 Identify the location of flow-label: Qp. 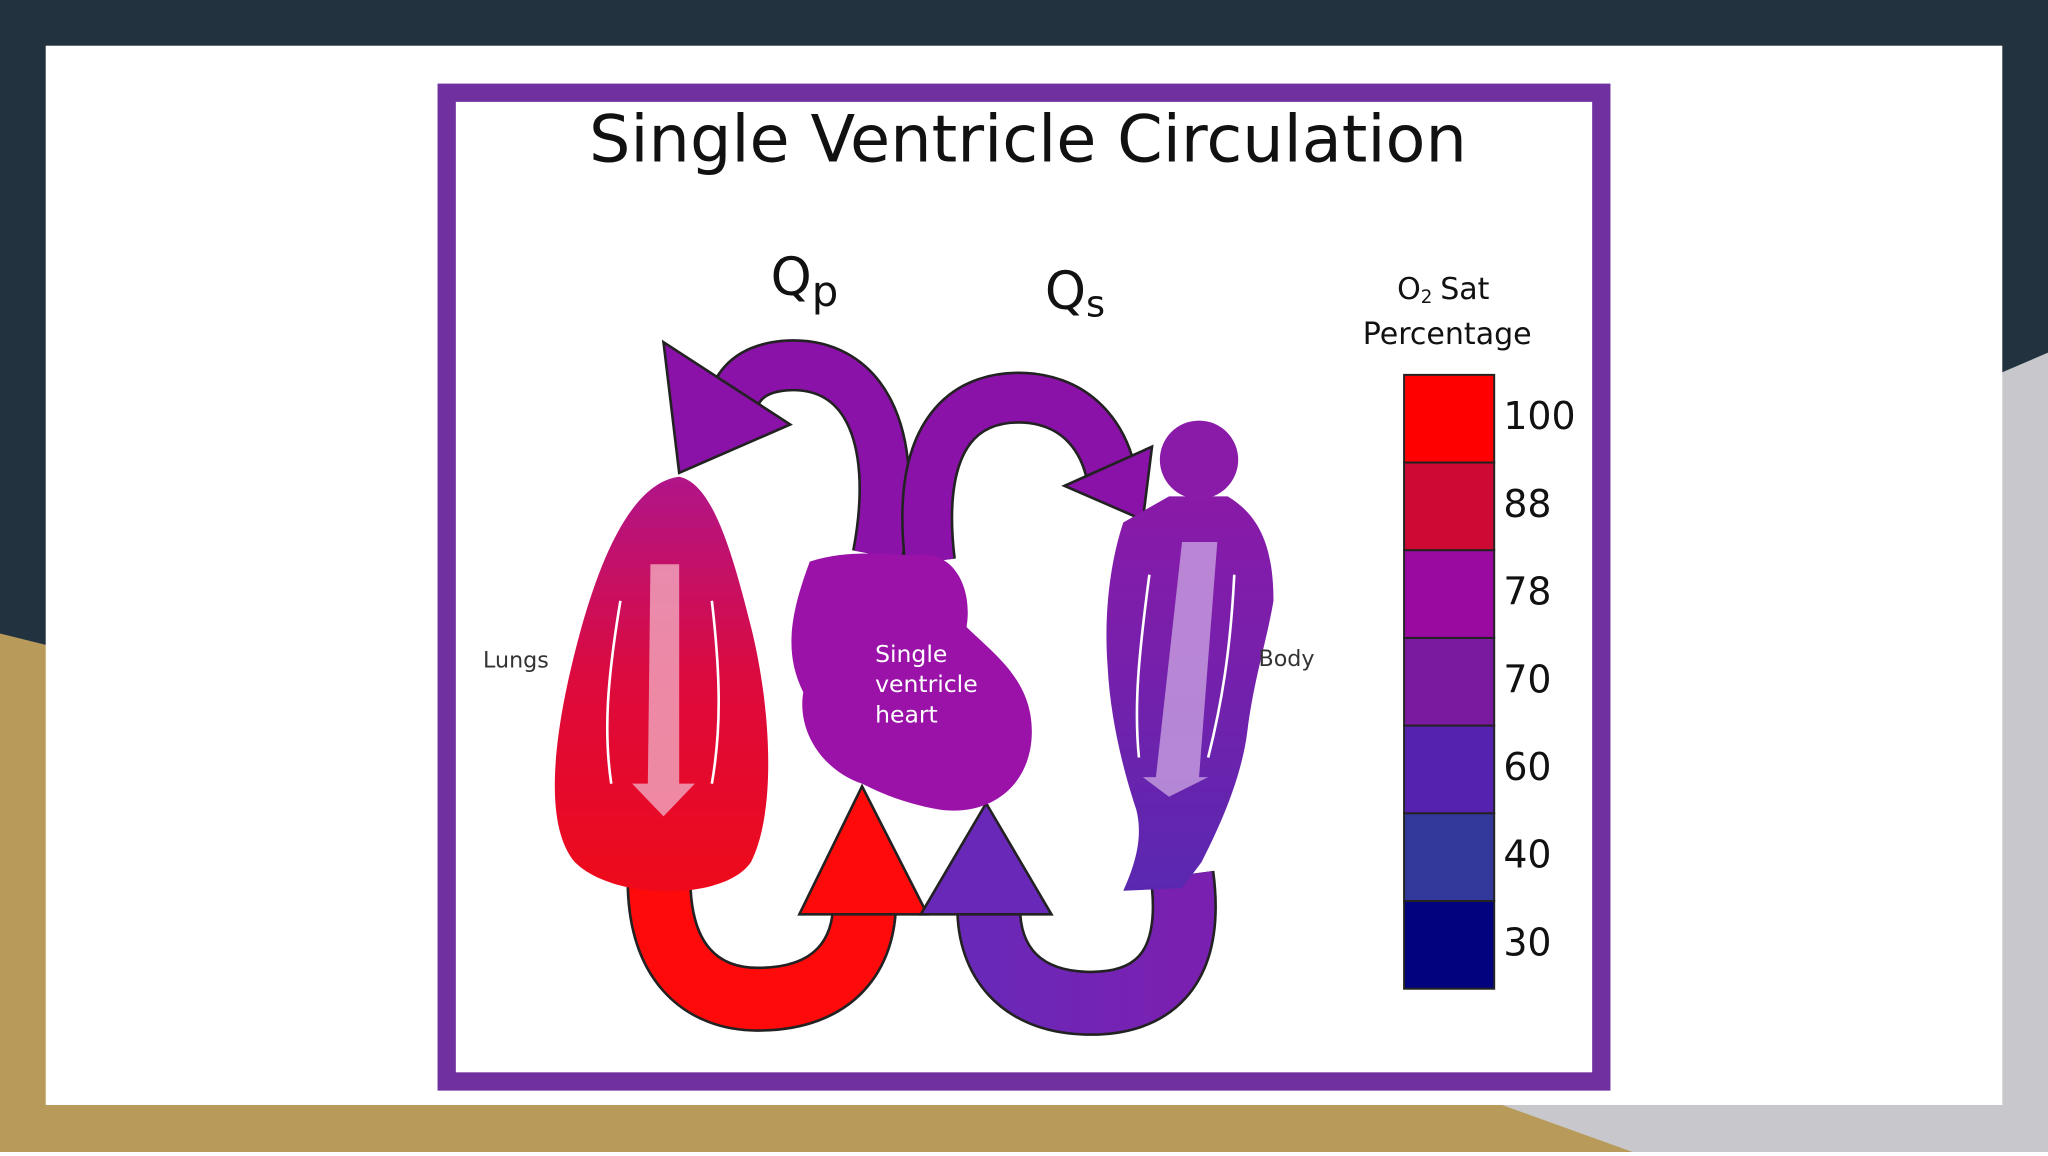
(805, 282).